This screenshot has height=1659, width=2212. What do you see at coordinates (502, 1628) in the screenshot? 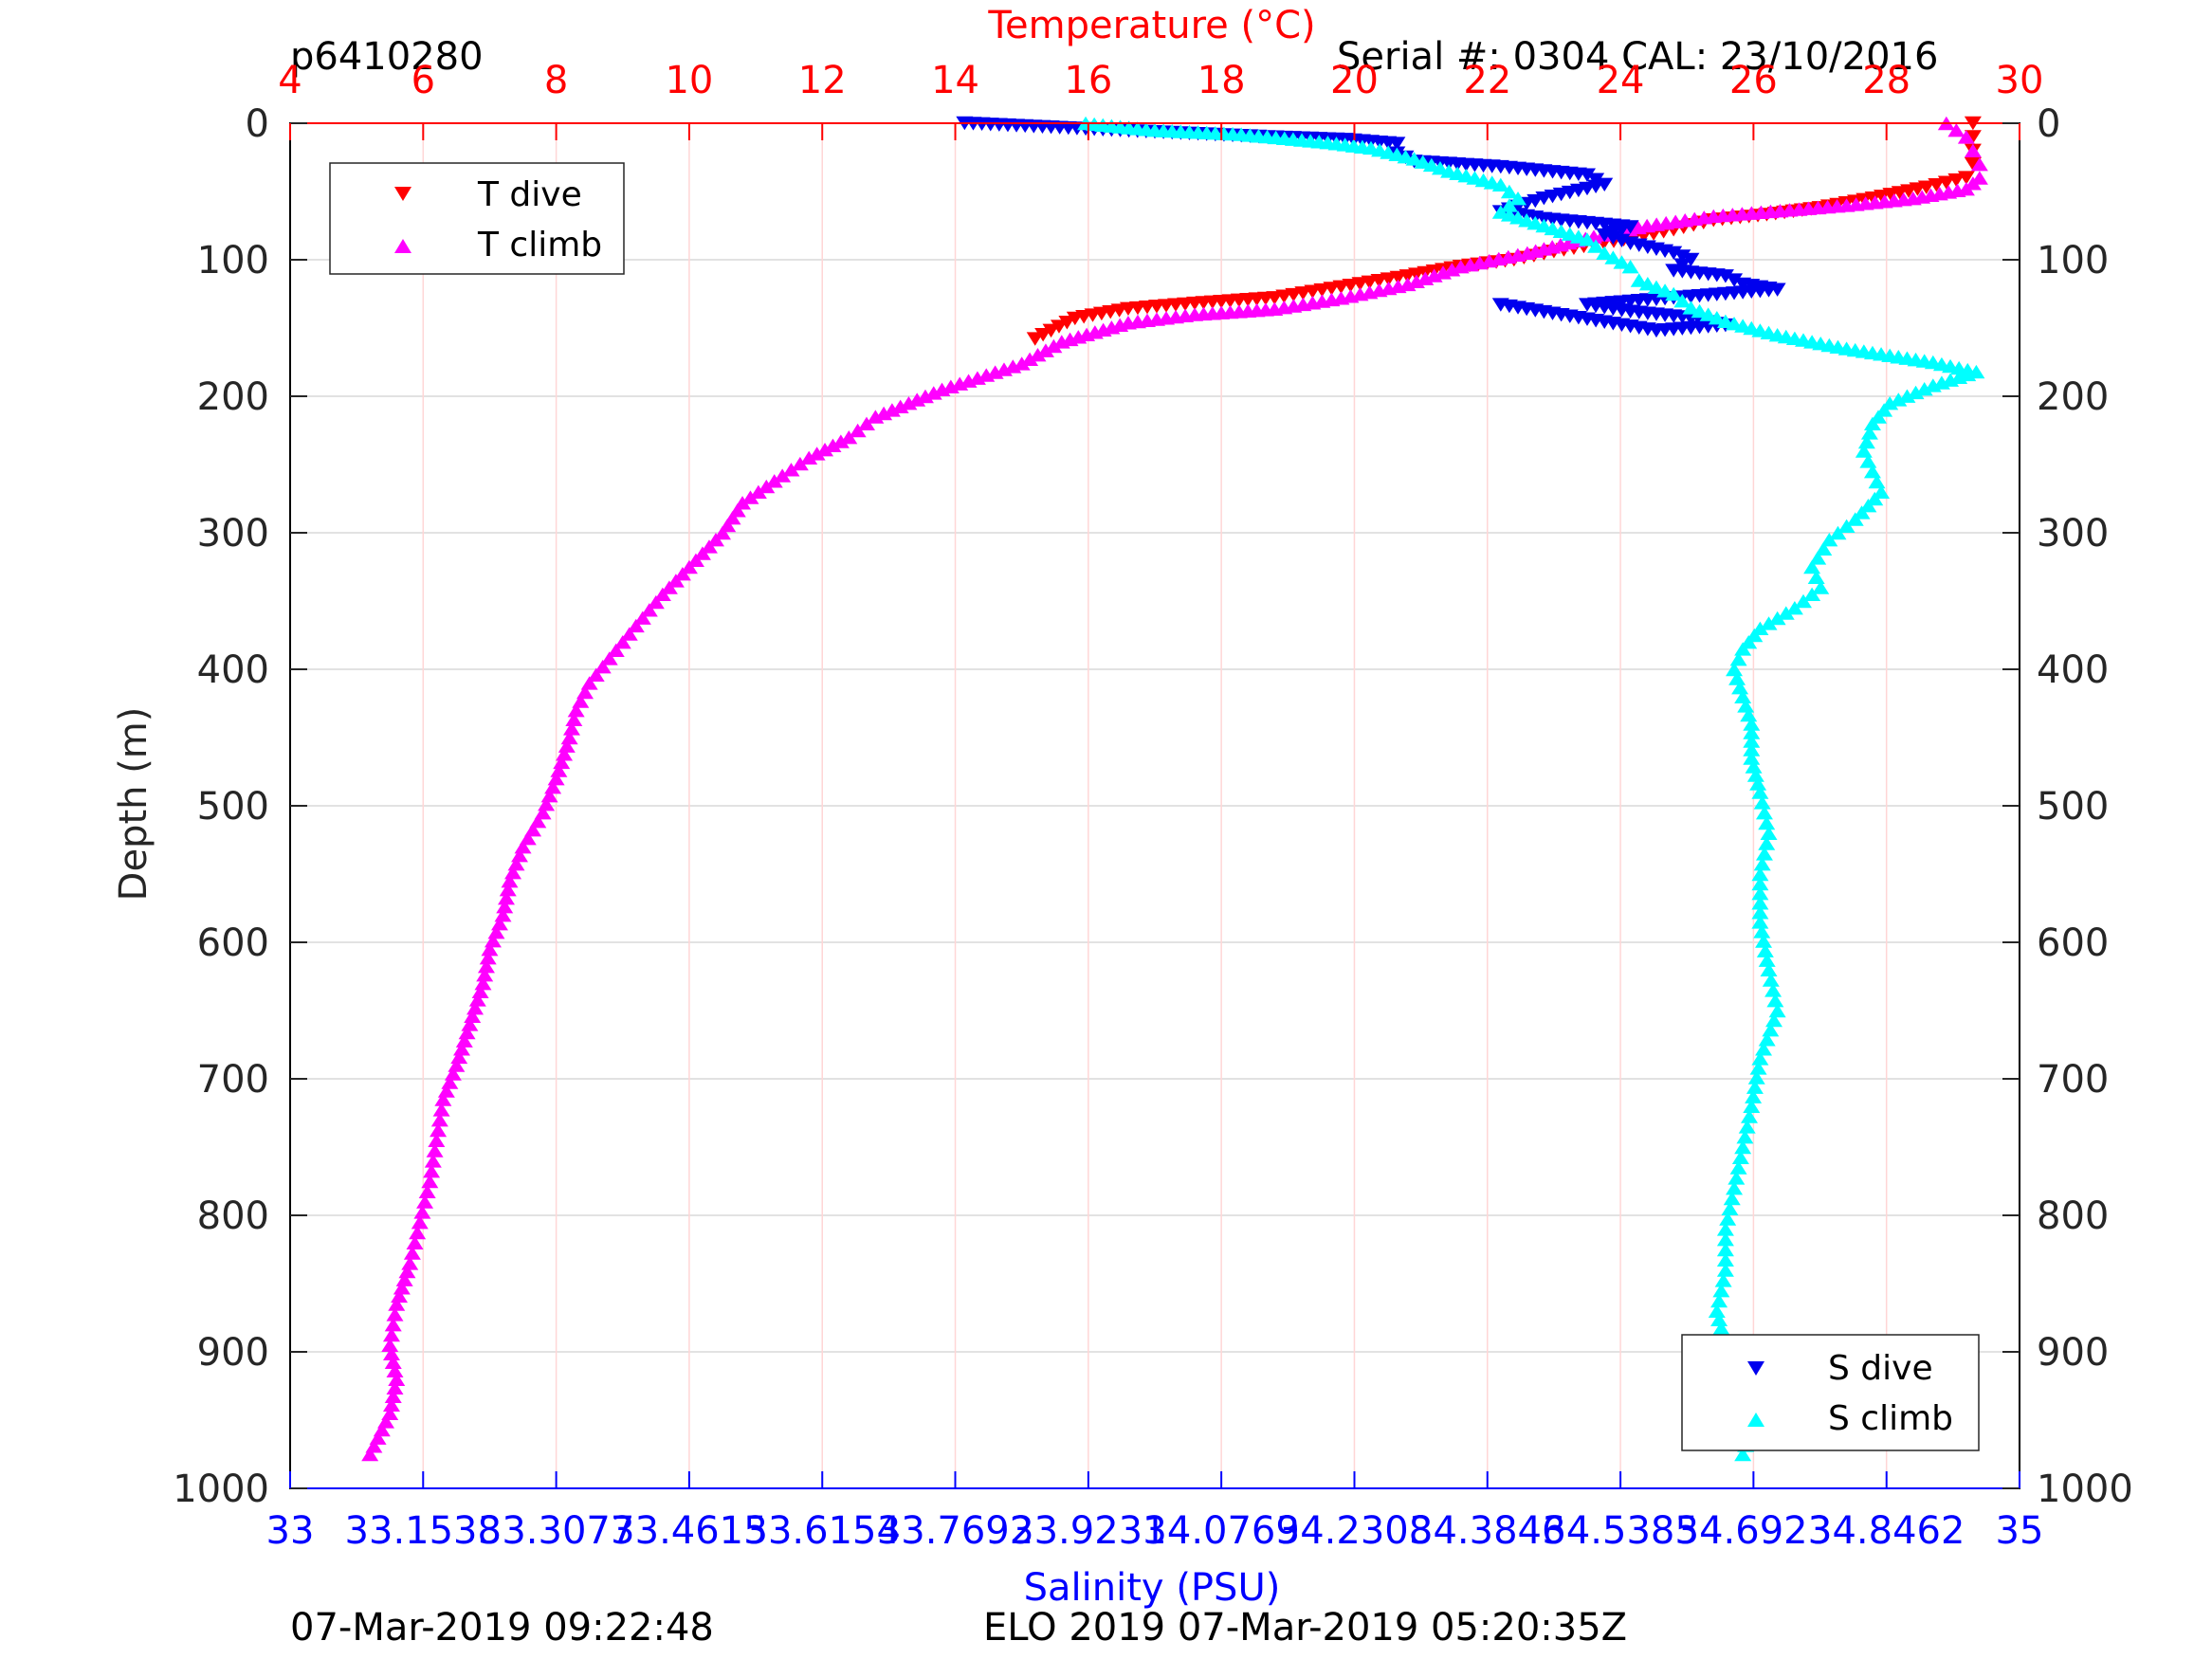
I see `footer-timestamp: 07-Mar-2019 09:22:48` at bounding box center [502, 1628].